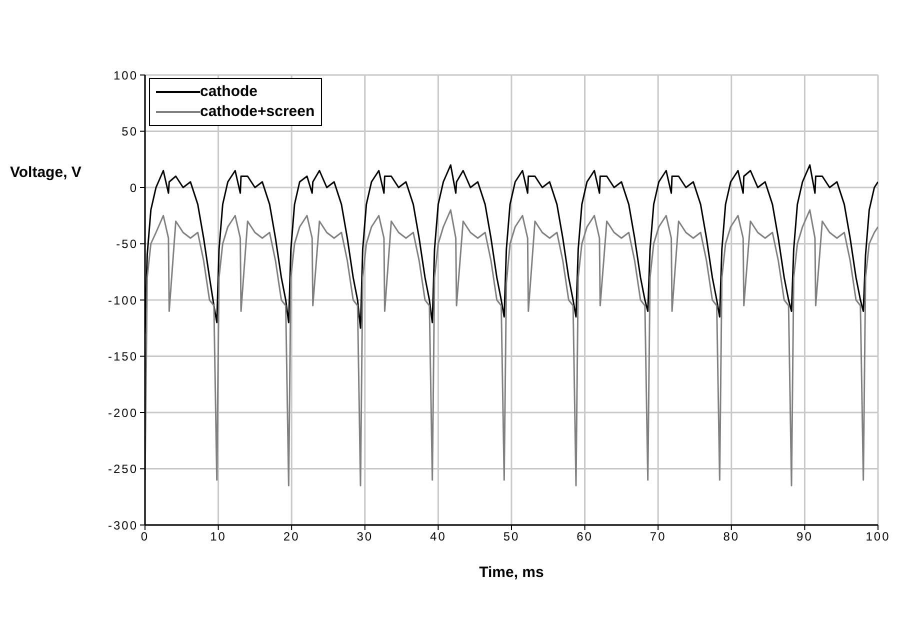 This screenshot has width=905, height=639. I want to click on y-tick-label: -250, so click(123, 469).